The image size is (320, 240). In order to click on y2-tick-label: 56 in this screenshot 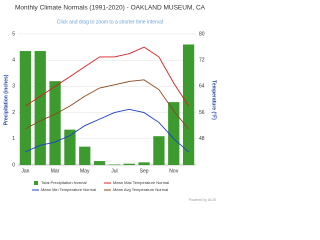, I will do `click(202, 113)`.